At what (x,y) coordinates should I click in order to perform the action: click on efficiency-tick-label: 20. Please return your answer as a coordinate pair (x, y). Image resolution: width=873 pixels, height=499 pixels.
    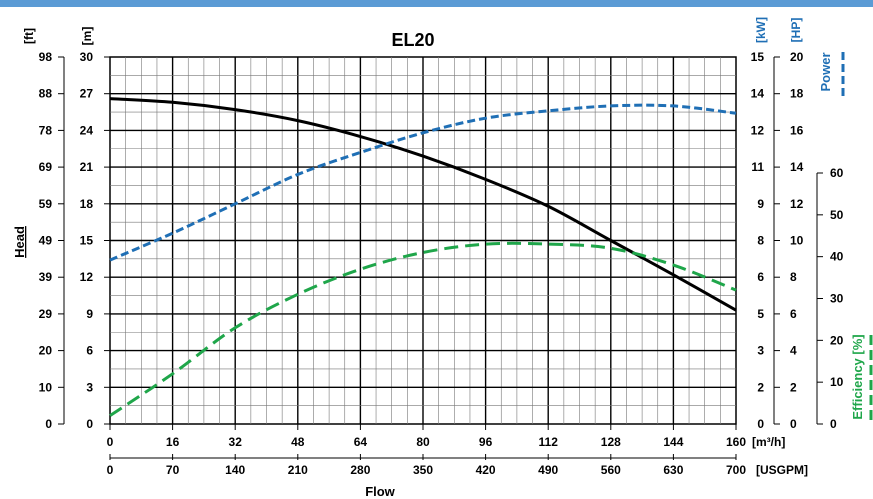
    Looking at the image, I should click on (837, 340).